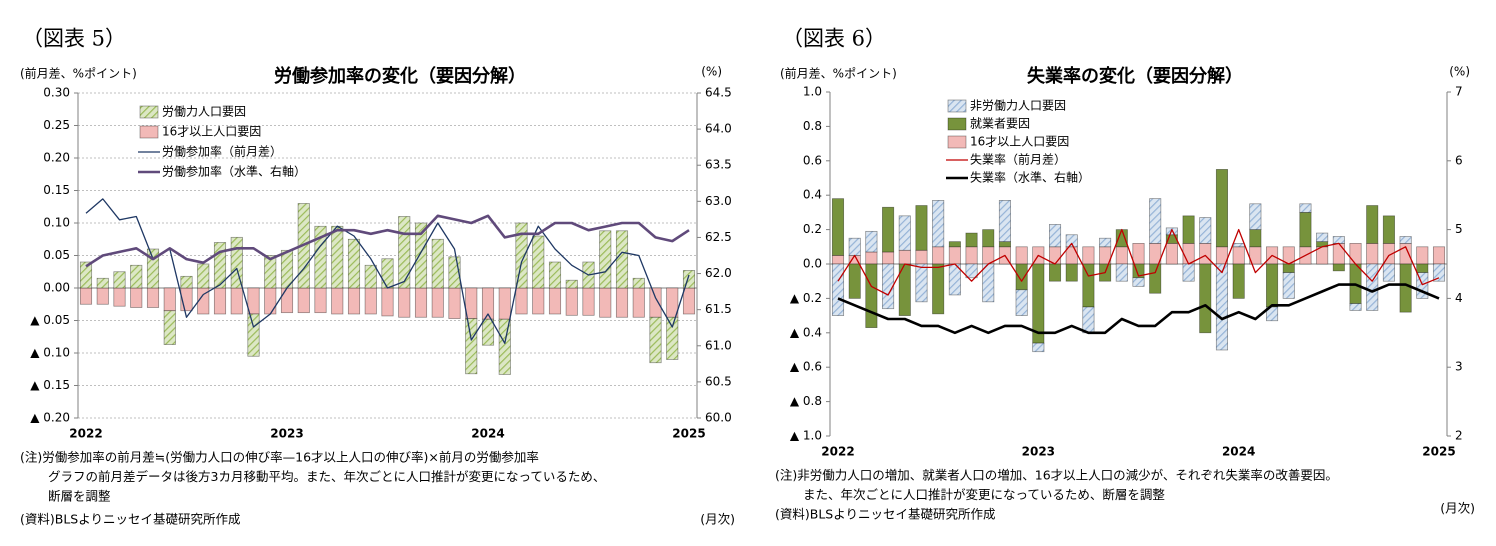 The height and width of the screenshot is (546, 1496). Describe the element at coordinates (812, 126) in the screenshot. I see `y-tick-label: 0.8` at that location.